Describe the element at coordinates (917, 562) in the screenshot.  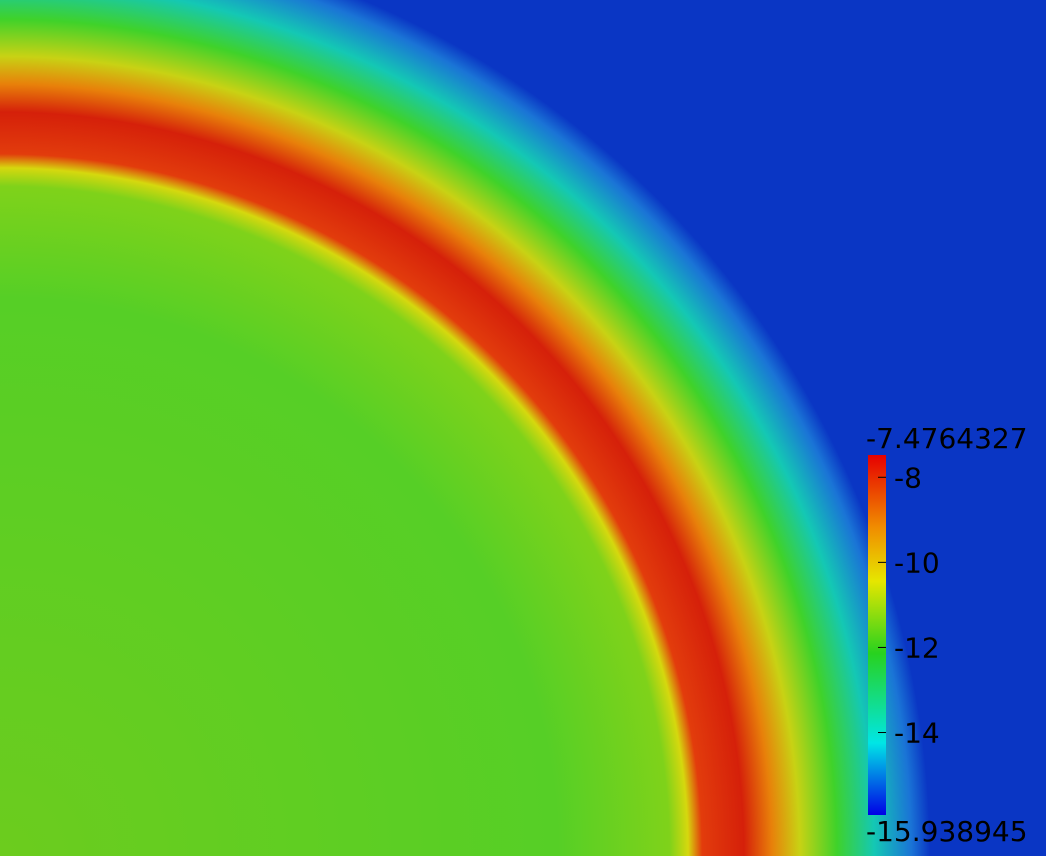
I see `color-bar-tick-label: -10` at that location.